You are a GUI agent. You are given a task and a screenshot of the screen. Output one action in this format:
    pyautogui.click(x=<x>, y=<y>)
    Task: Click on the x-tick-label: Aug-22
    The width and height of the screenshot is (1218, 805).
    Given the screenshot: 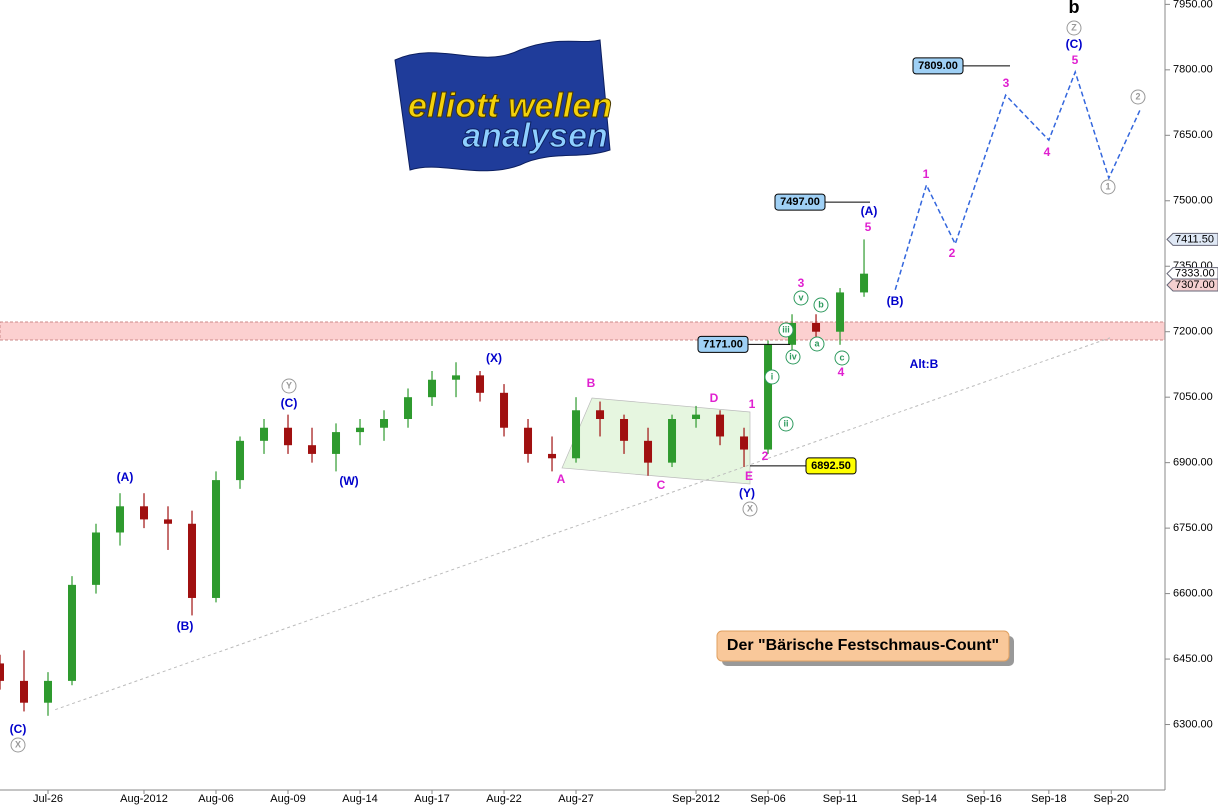 What is the action you would take?
    pyautogui.click(x=503, y=799)
    